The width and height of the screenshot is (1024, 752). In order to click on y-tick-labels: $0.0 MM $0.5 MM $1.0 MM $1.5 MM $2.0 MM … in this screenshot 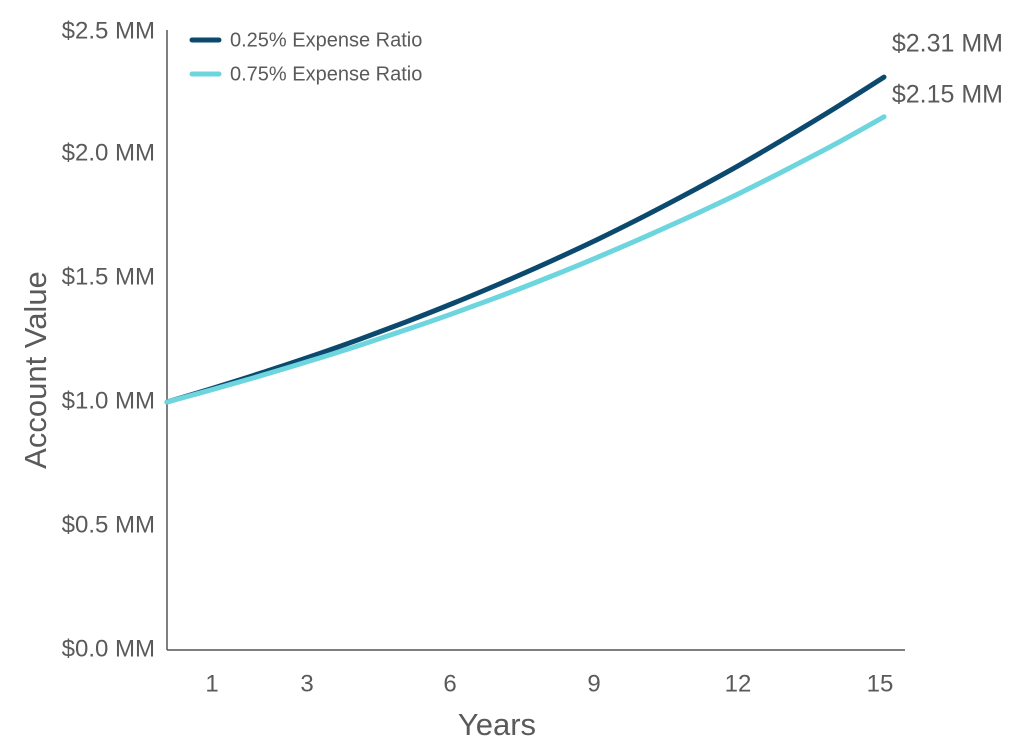, I will do `click(108, 339)`.